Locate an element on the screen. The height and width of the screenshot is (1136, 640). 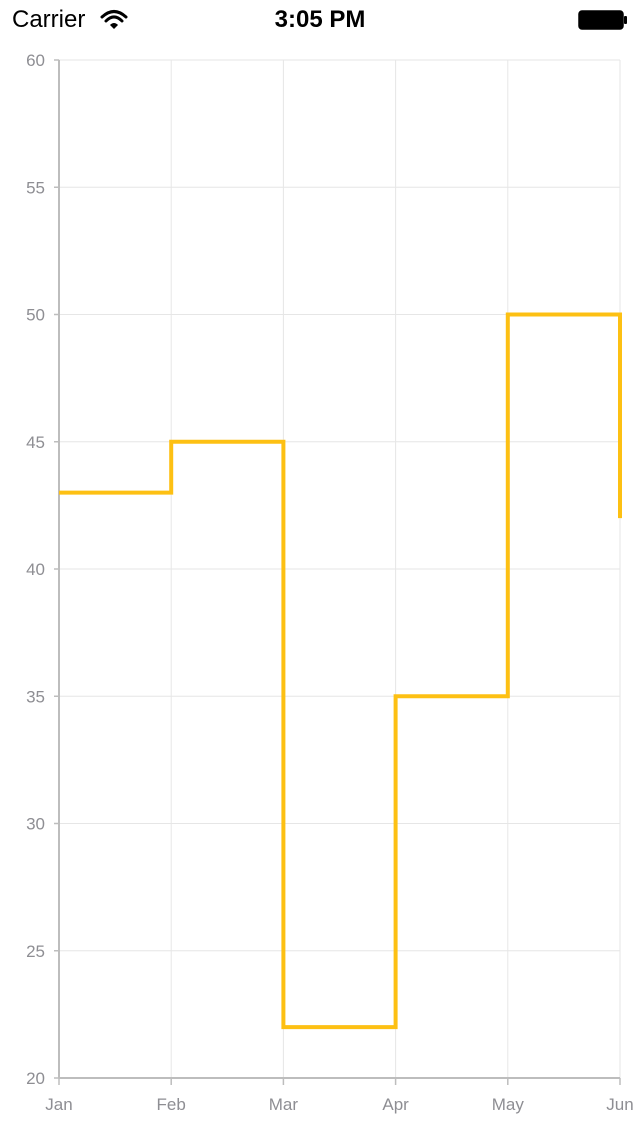
x-tick-label: Jun is located at coordinates (619, 1104).